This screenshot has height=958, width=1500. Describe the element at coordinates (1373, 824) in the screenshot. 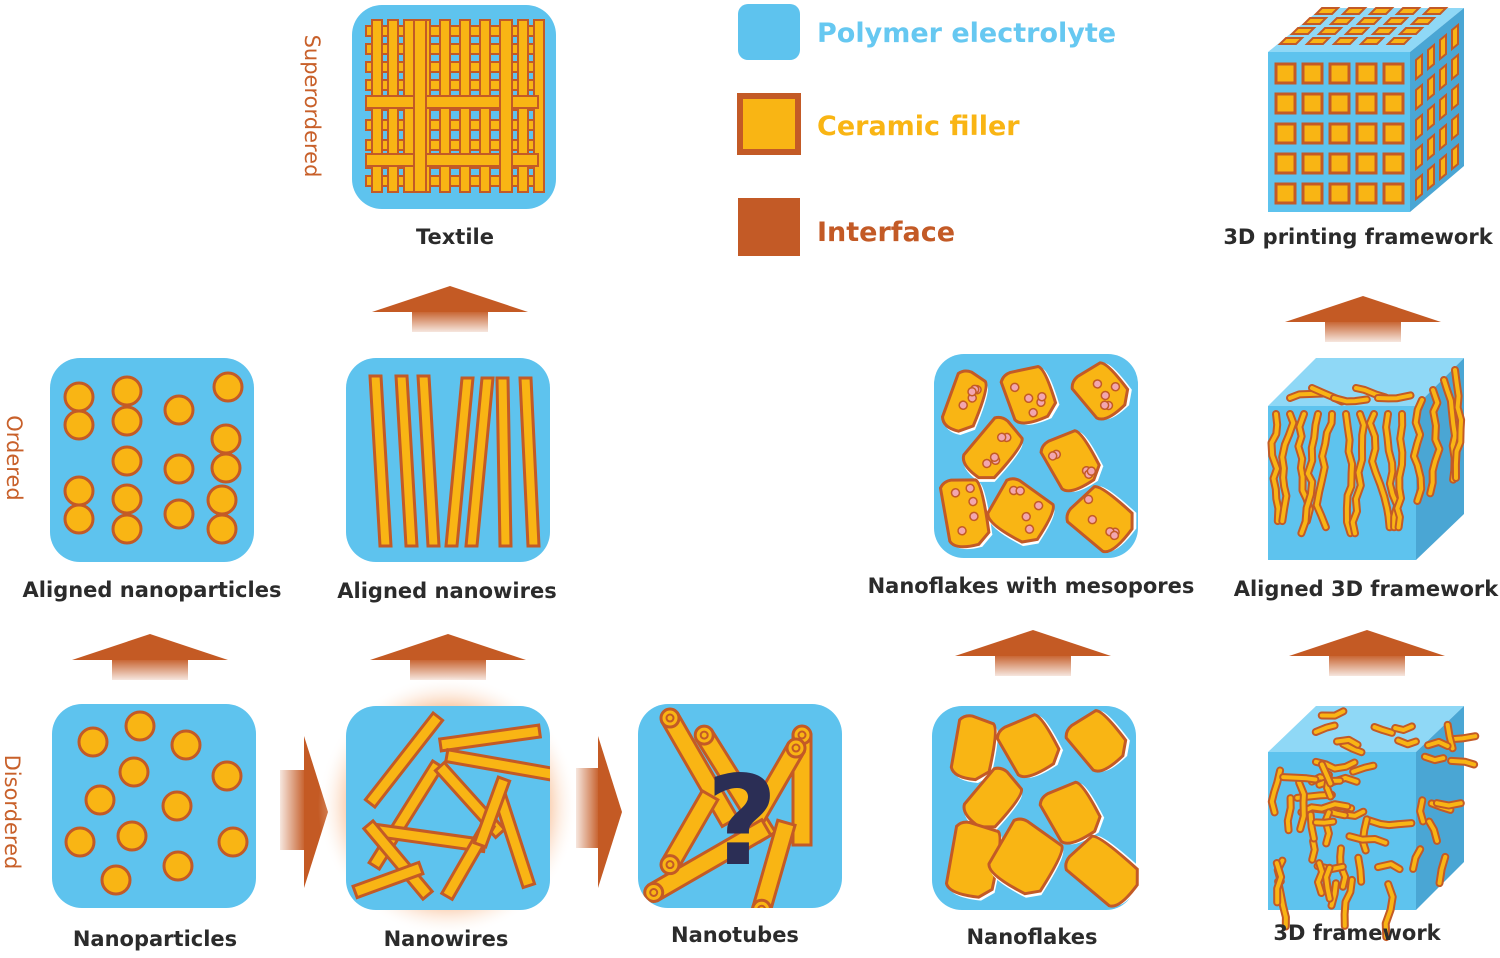

I see `random-framework` at that location.